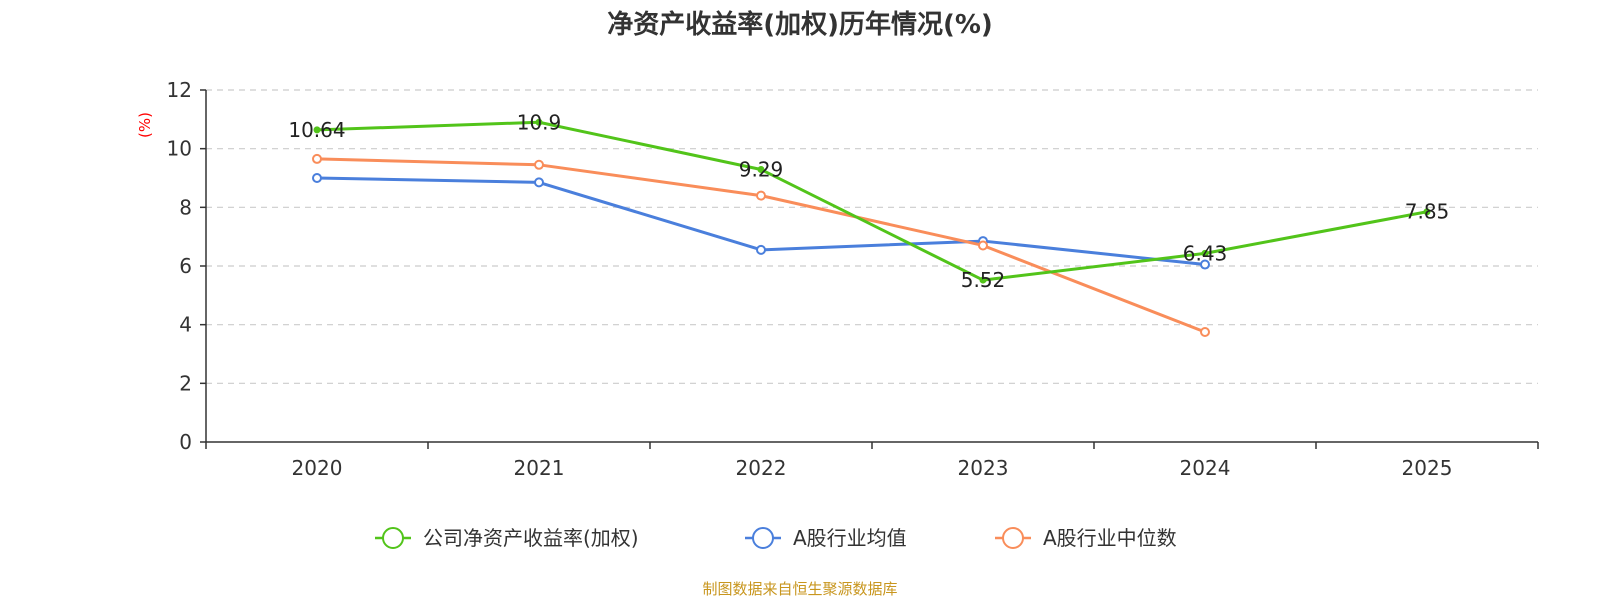 This screenshot has height=600, width=1600. What do you see at coordinates (185, 442) in the screenshot?
I see `y-tick-label: 0` at bounding box center [185, 442].